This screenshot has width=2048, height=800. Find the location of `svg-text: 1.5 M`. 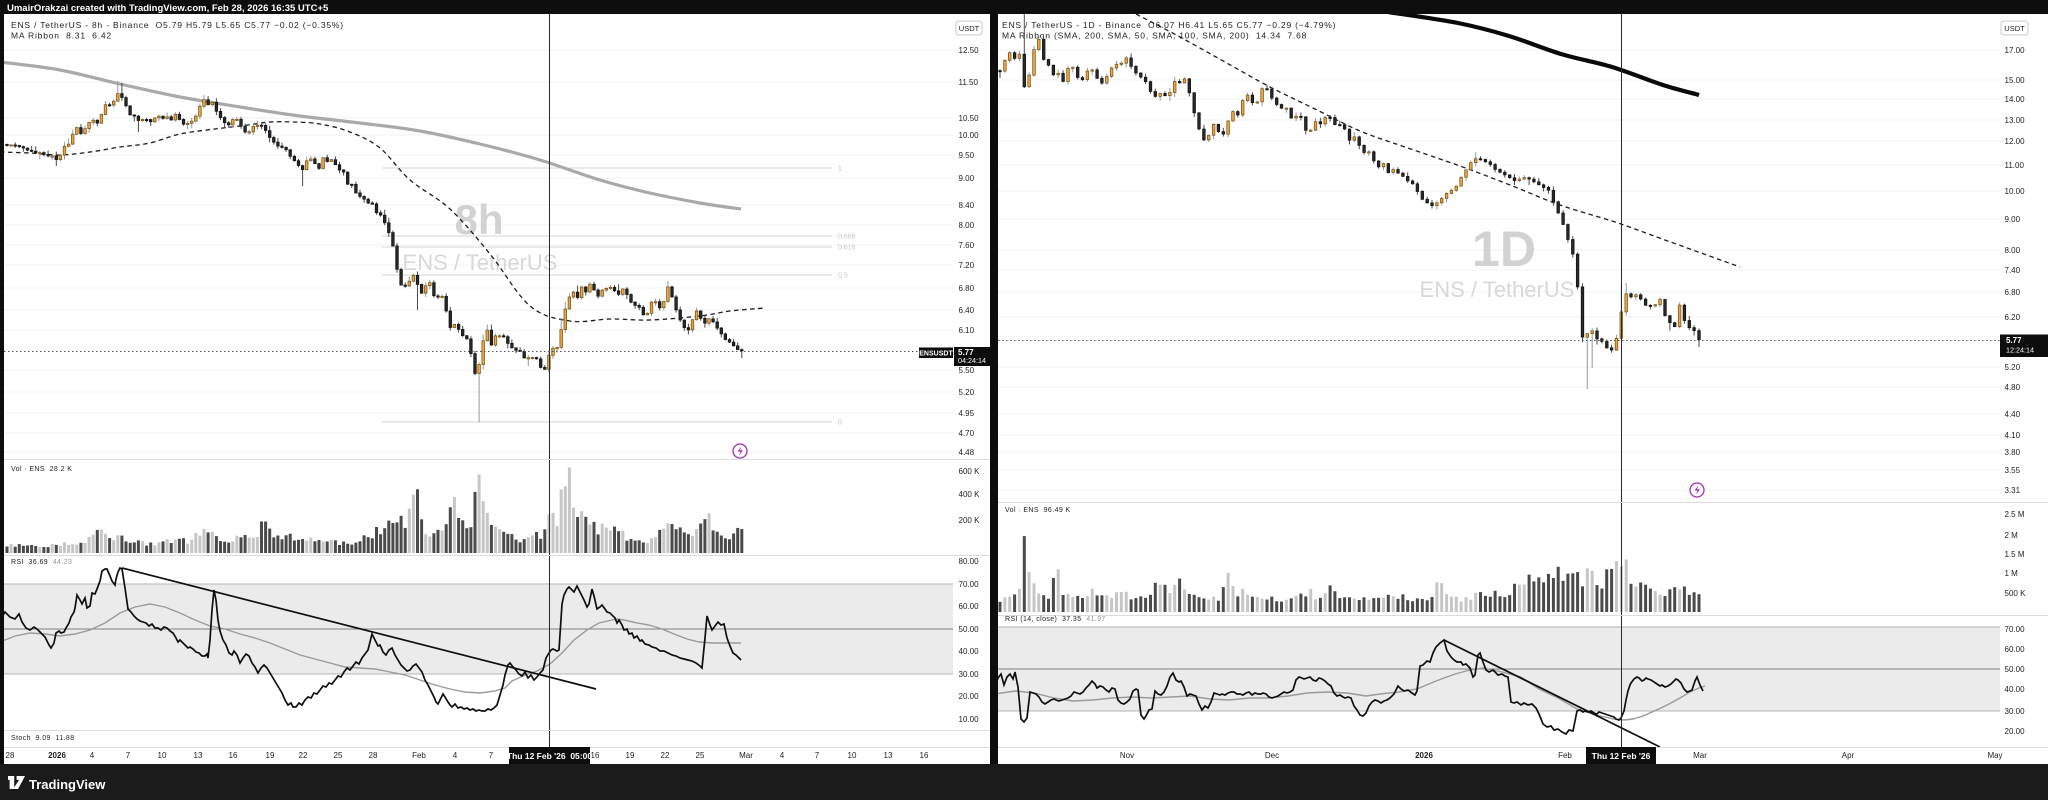

svg-text: 1.5 M is located at coordinates (2015, 554).